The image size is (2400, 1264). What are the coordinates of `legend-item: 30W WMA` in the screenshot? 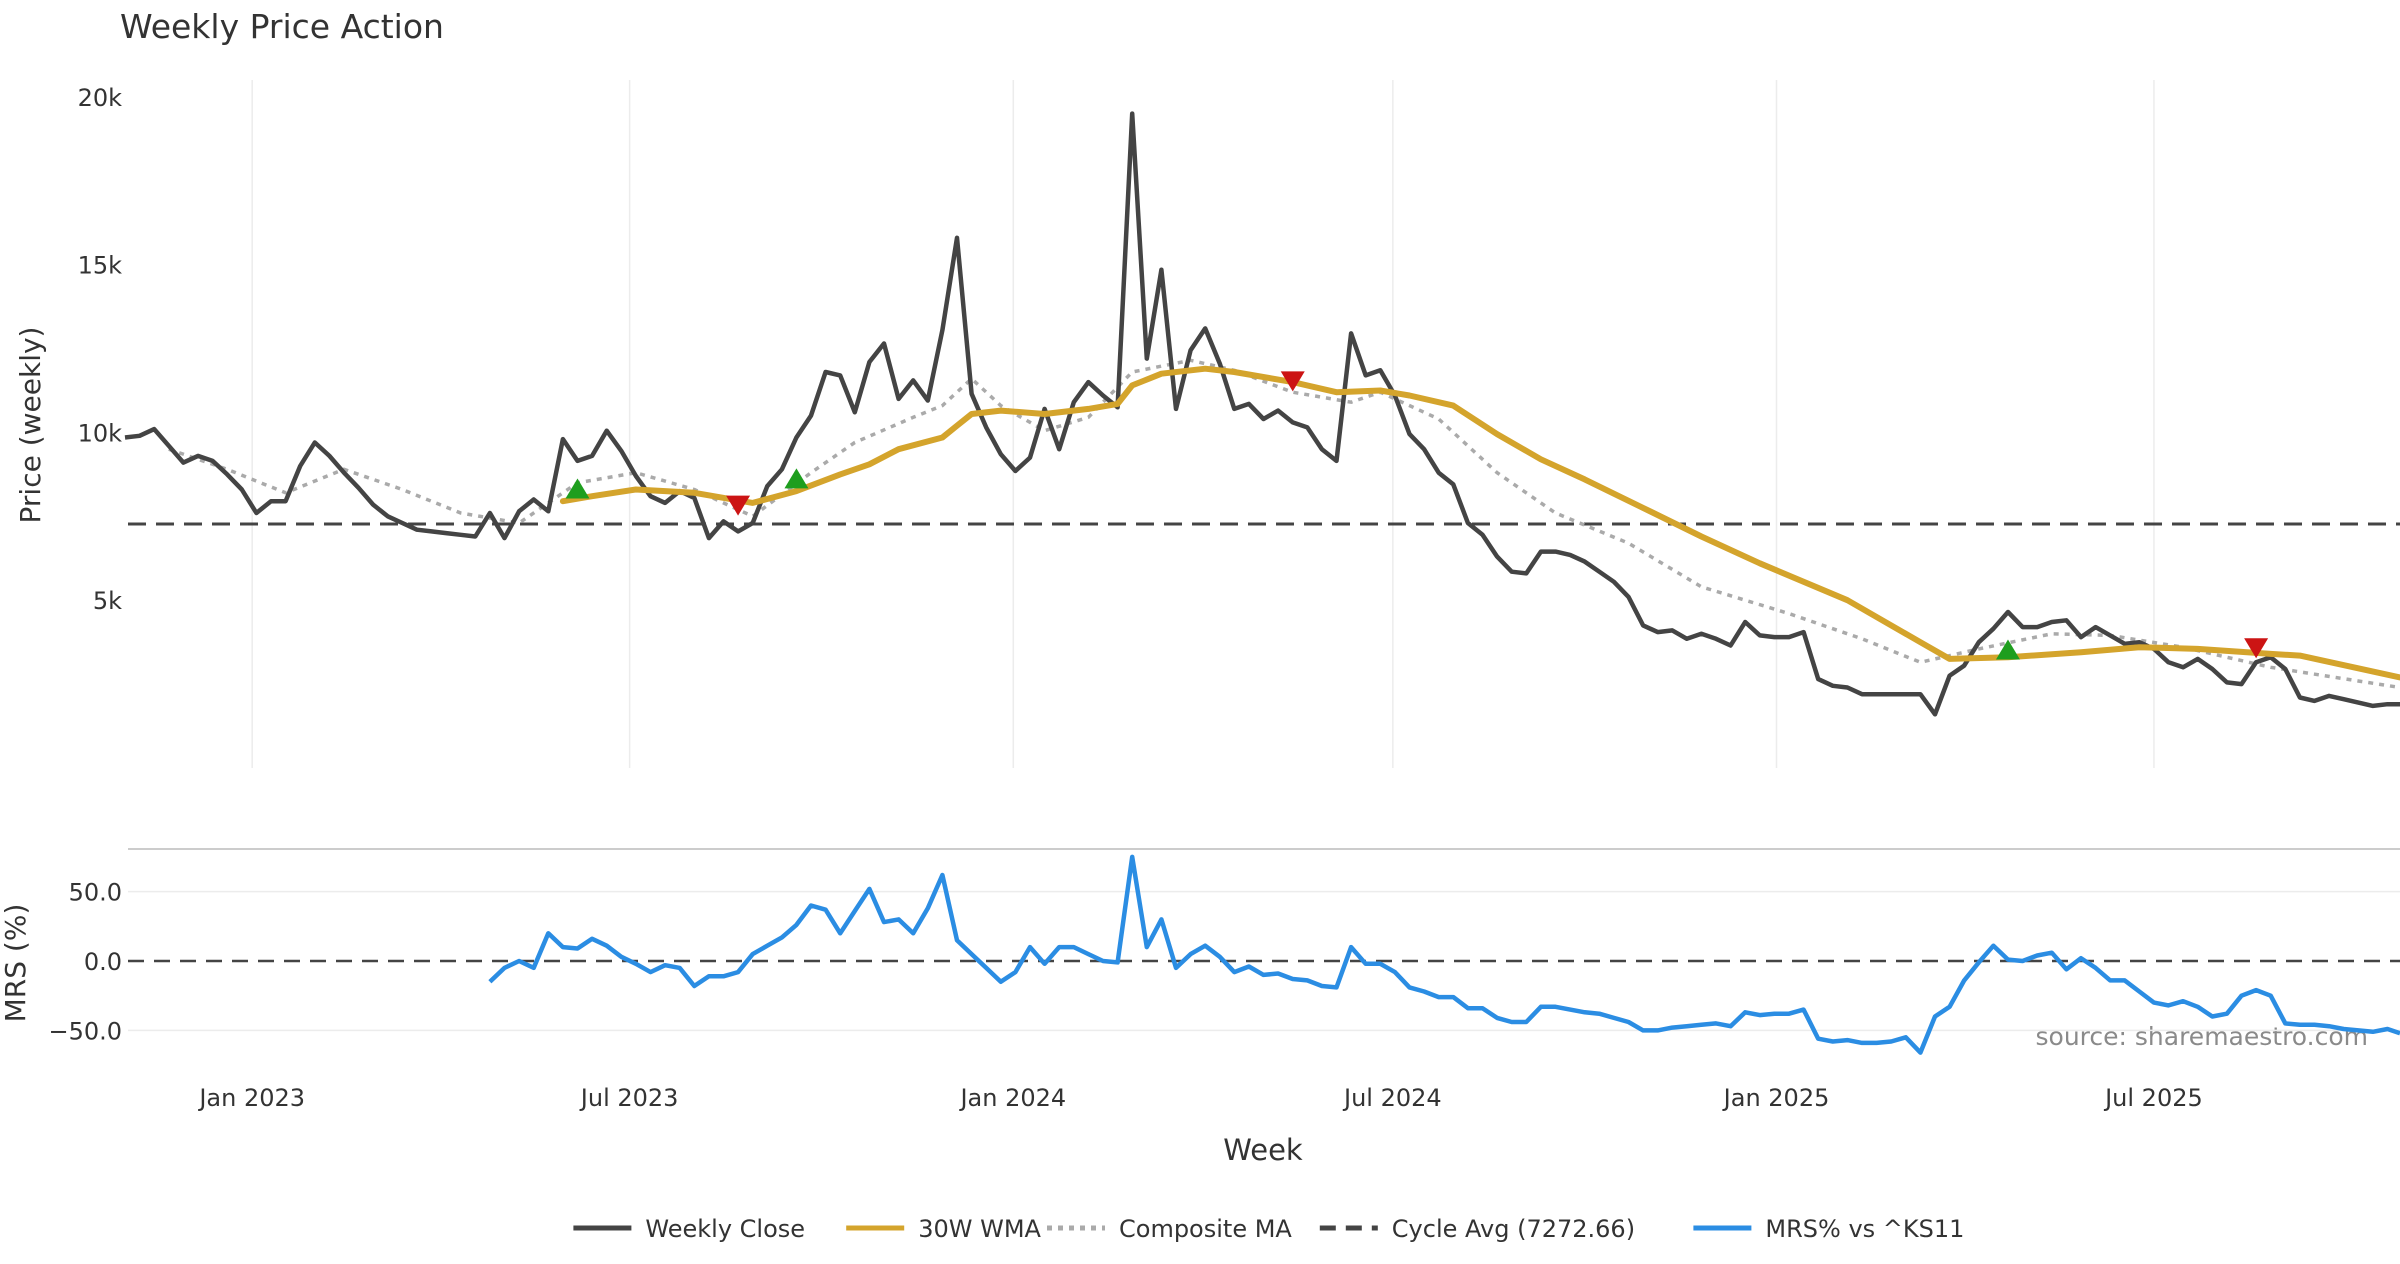 It's located at (944, 1229).